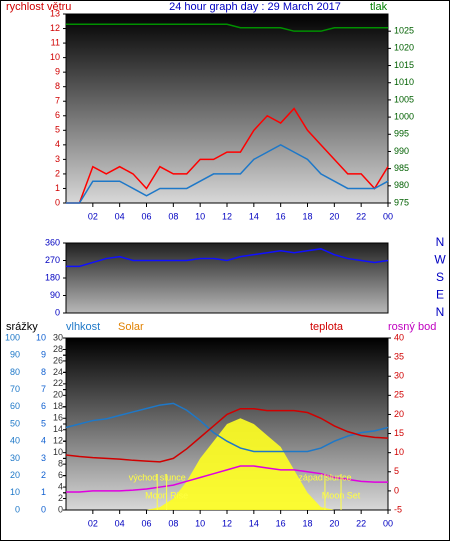  I want to click on y2-tick-label: 1000, so click(404, 116).